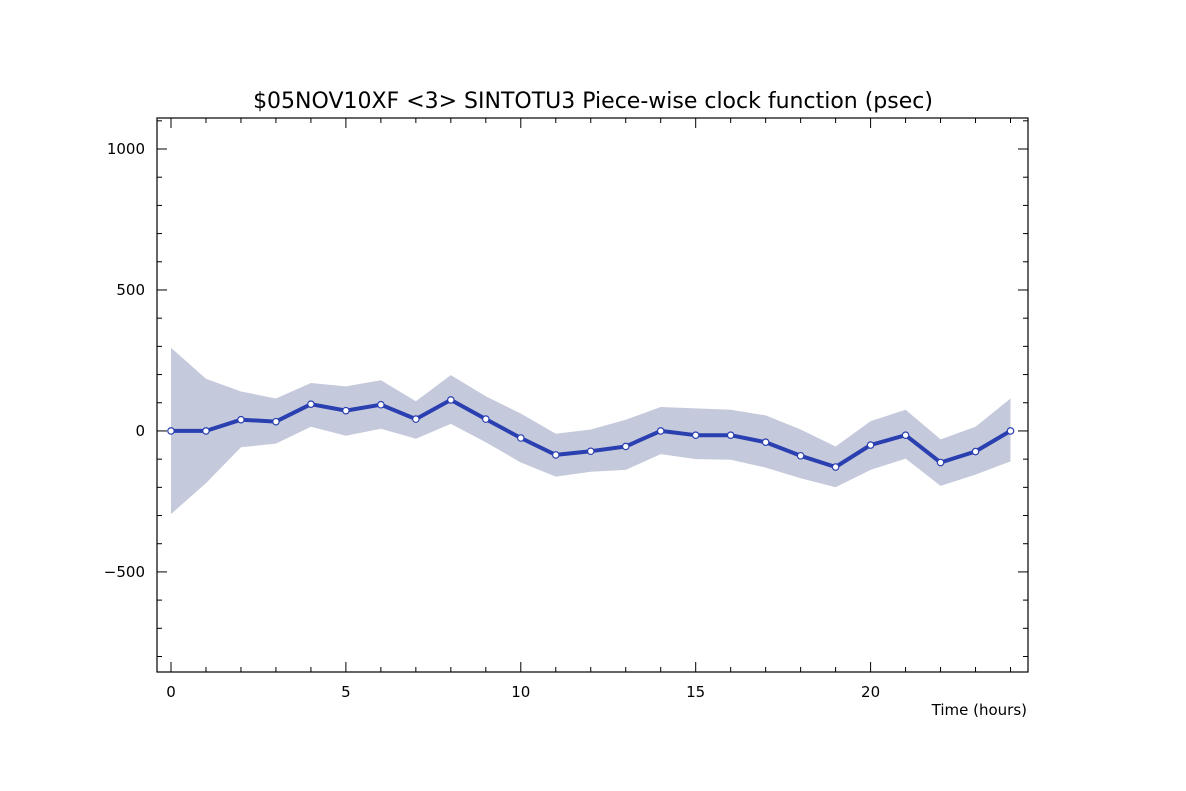 Image resolution: width=1186 pixels, height=791 pixels. I want to click on y-tick-label: 1000, so click(126, 149).